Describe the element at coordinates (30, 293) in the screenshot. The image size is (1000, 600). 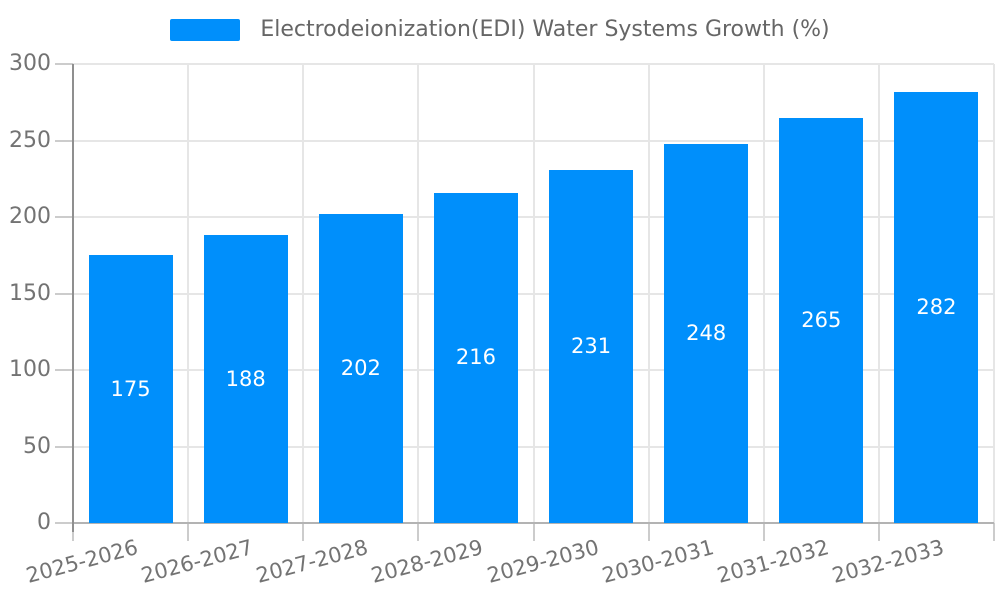
I see `y-tick-label: 150` at that location.